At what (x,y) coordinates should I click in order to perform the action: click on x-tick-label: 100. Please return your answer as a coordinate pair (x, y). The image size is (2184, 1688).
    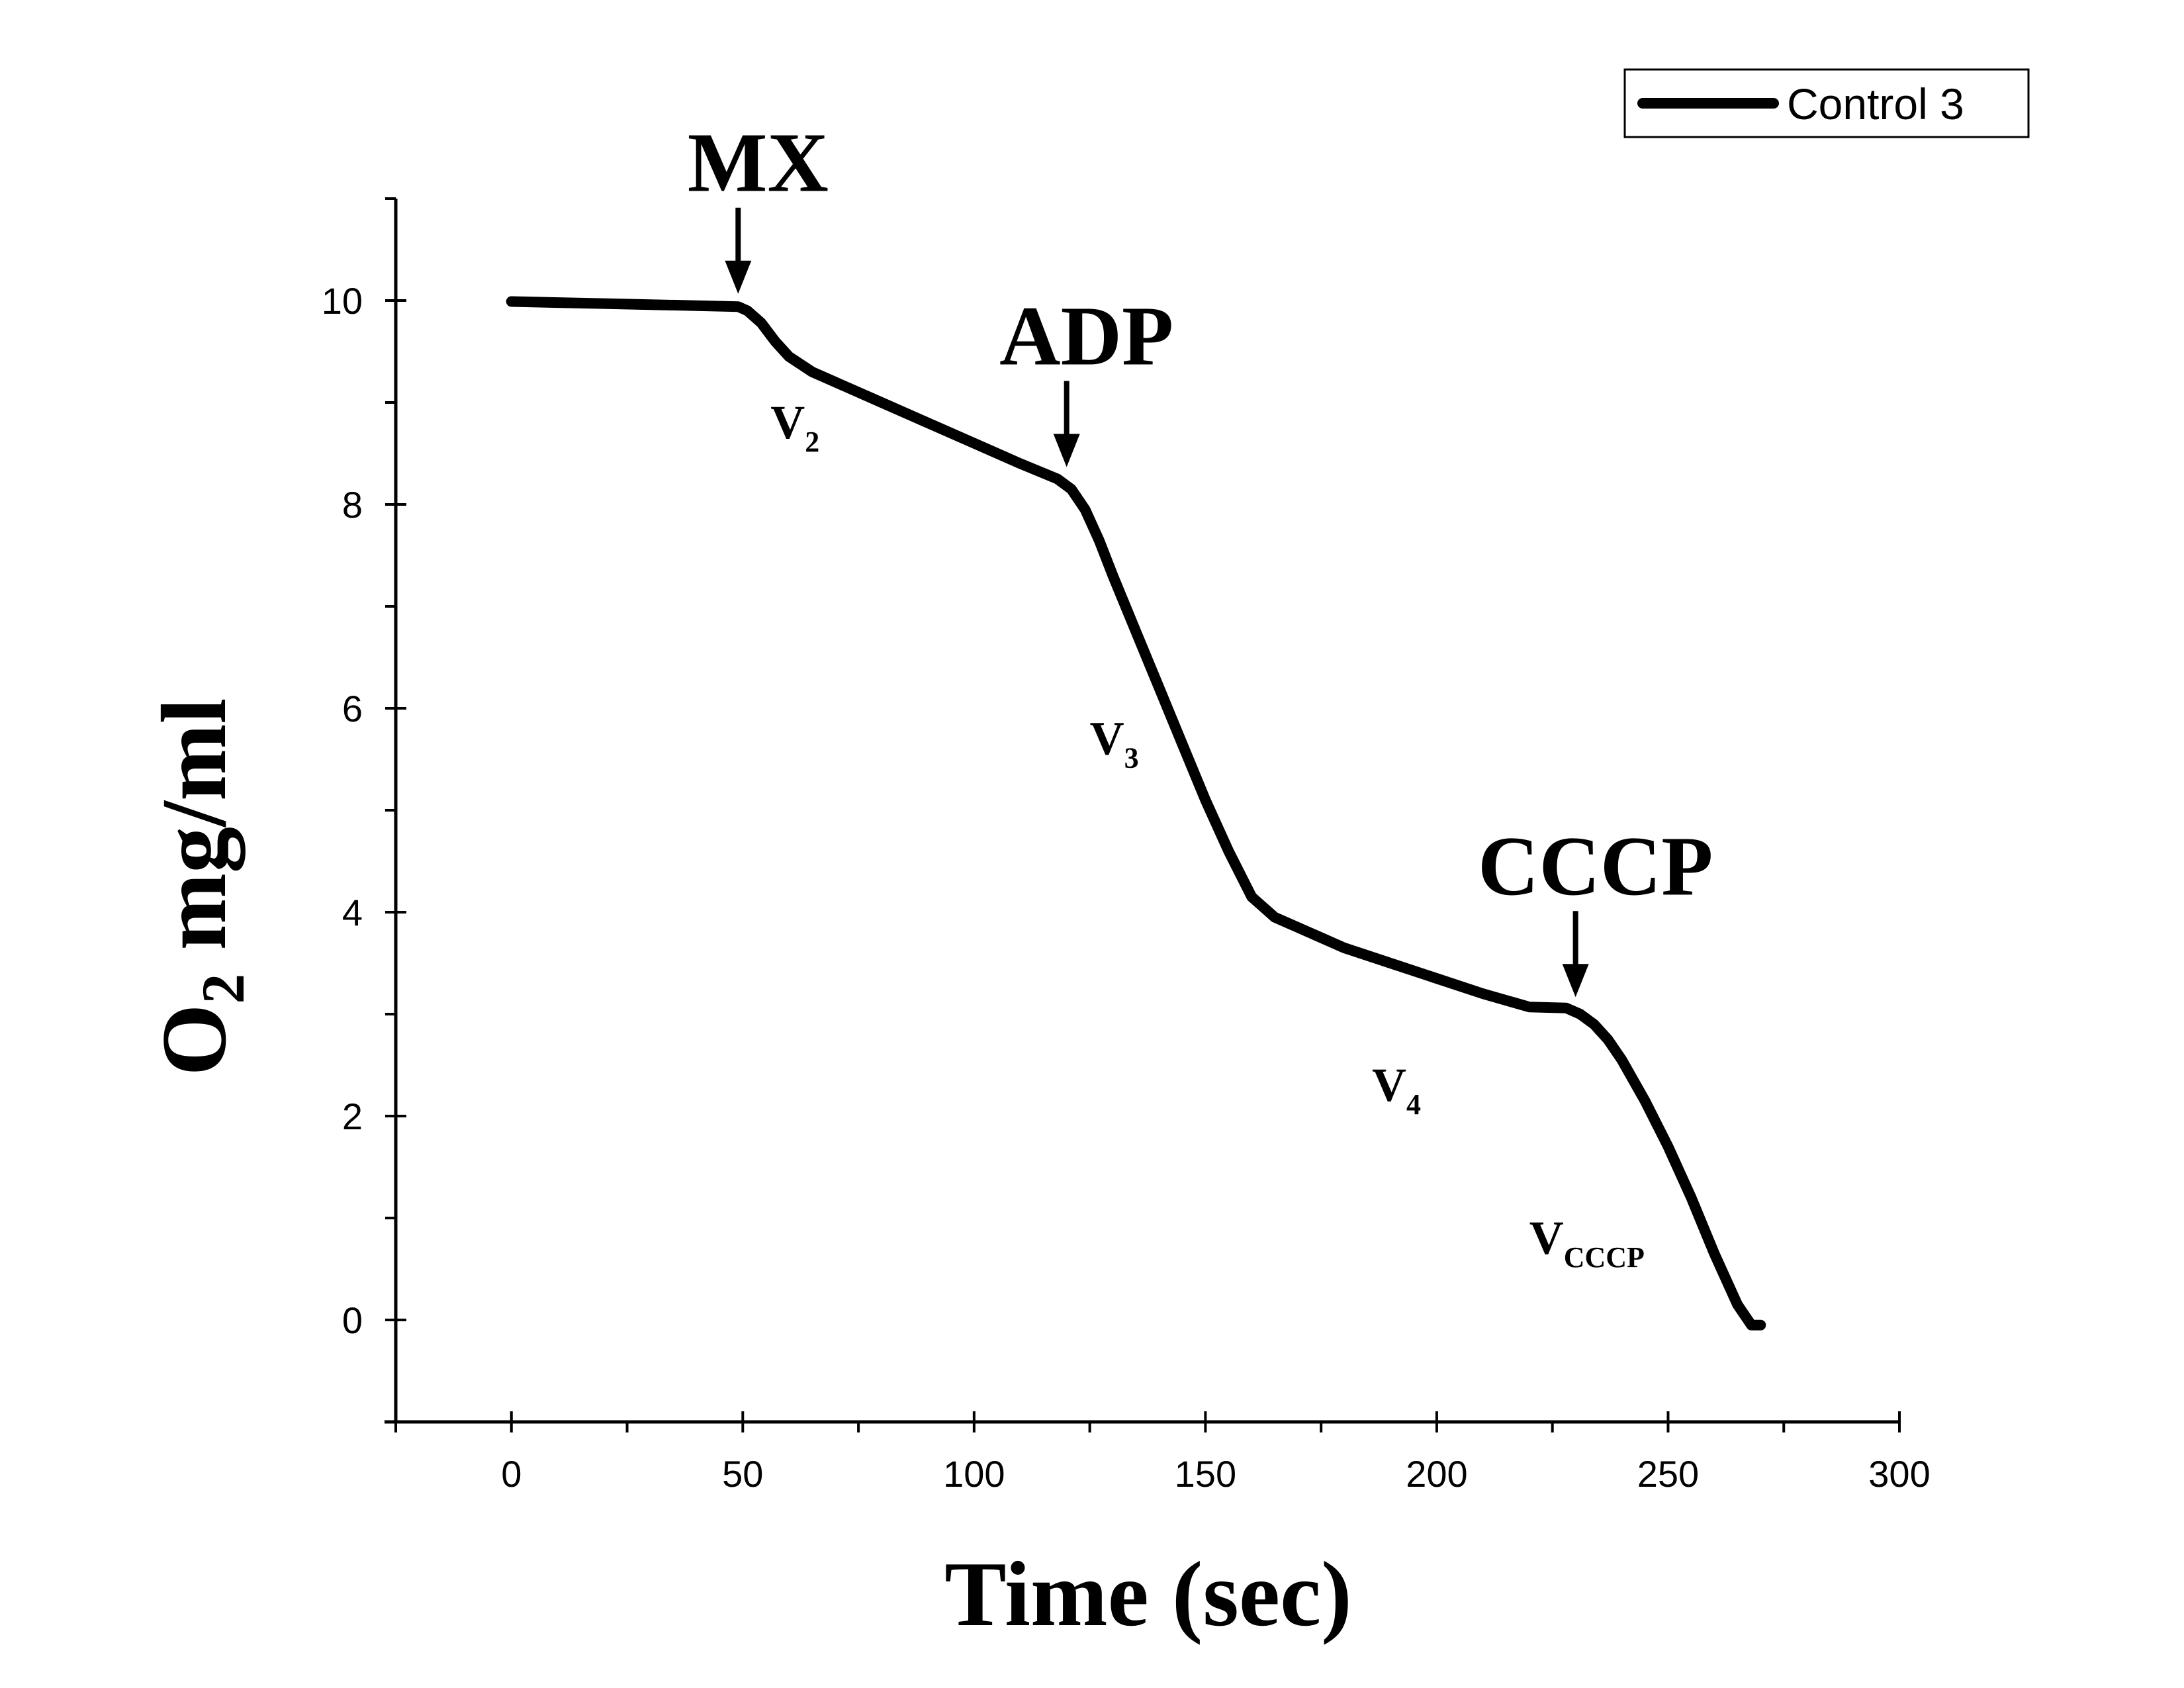
    Looking at the image, I should click on (974, 1474).